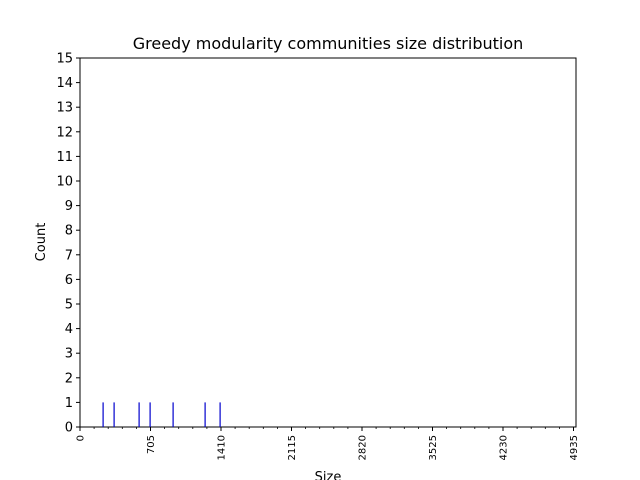 This screenshot has height=480, width=640. What do you see at coordinates (69, 206) in the screenshot?
I see `y-tick-label: 9` at bounding box center [69, 206].